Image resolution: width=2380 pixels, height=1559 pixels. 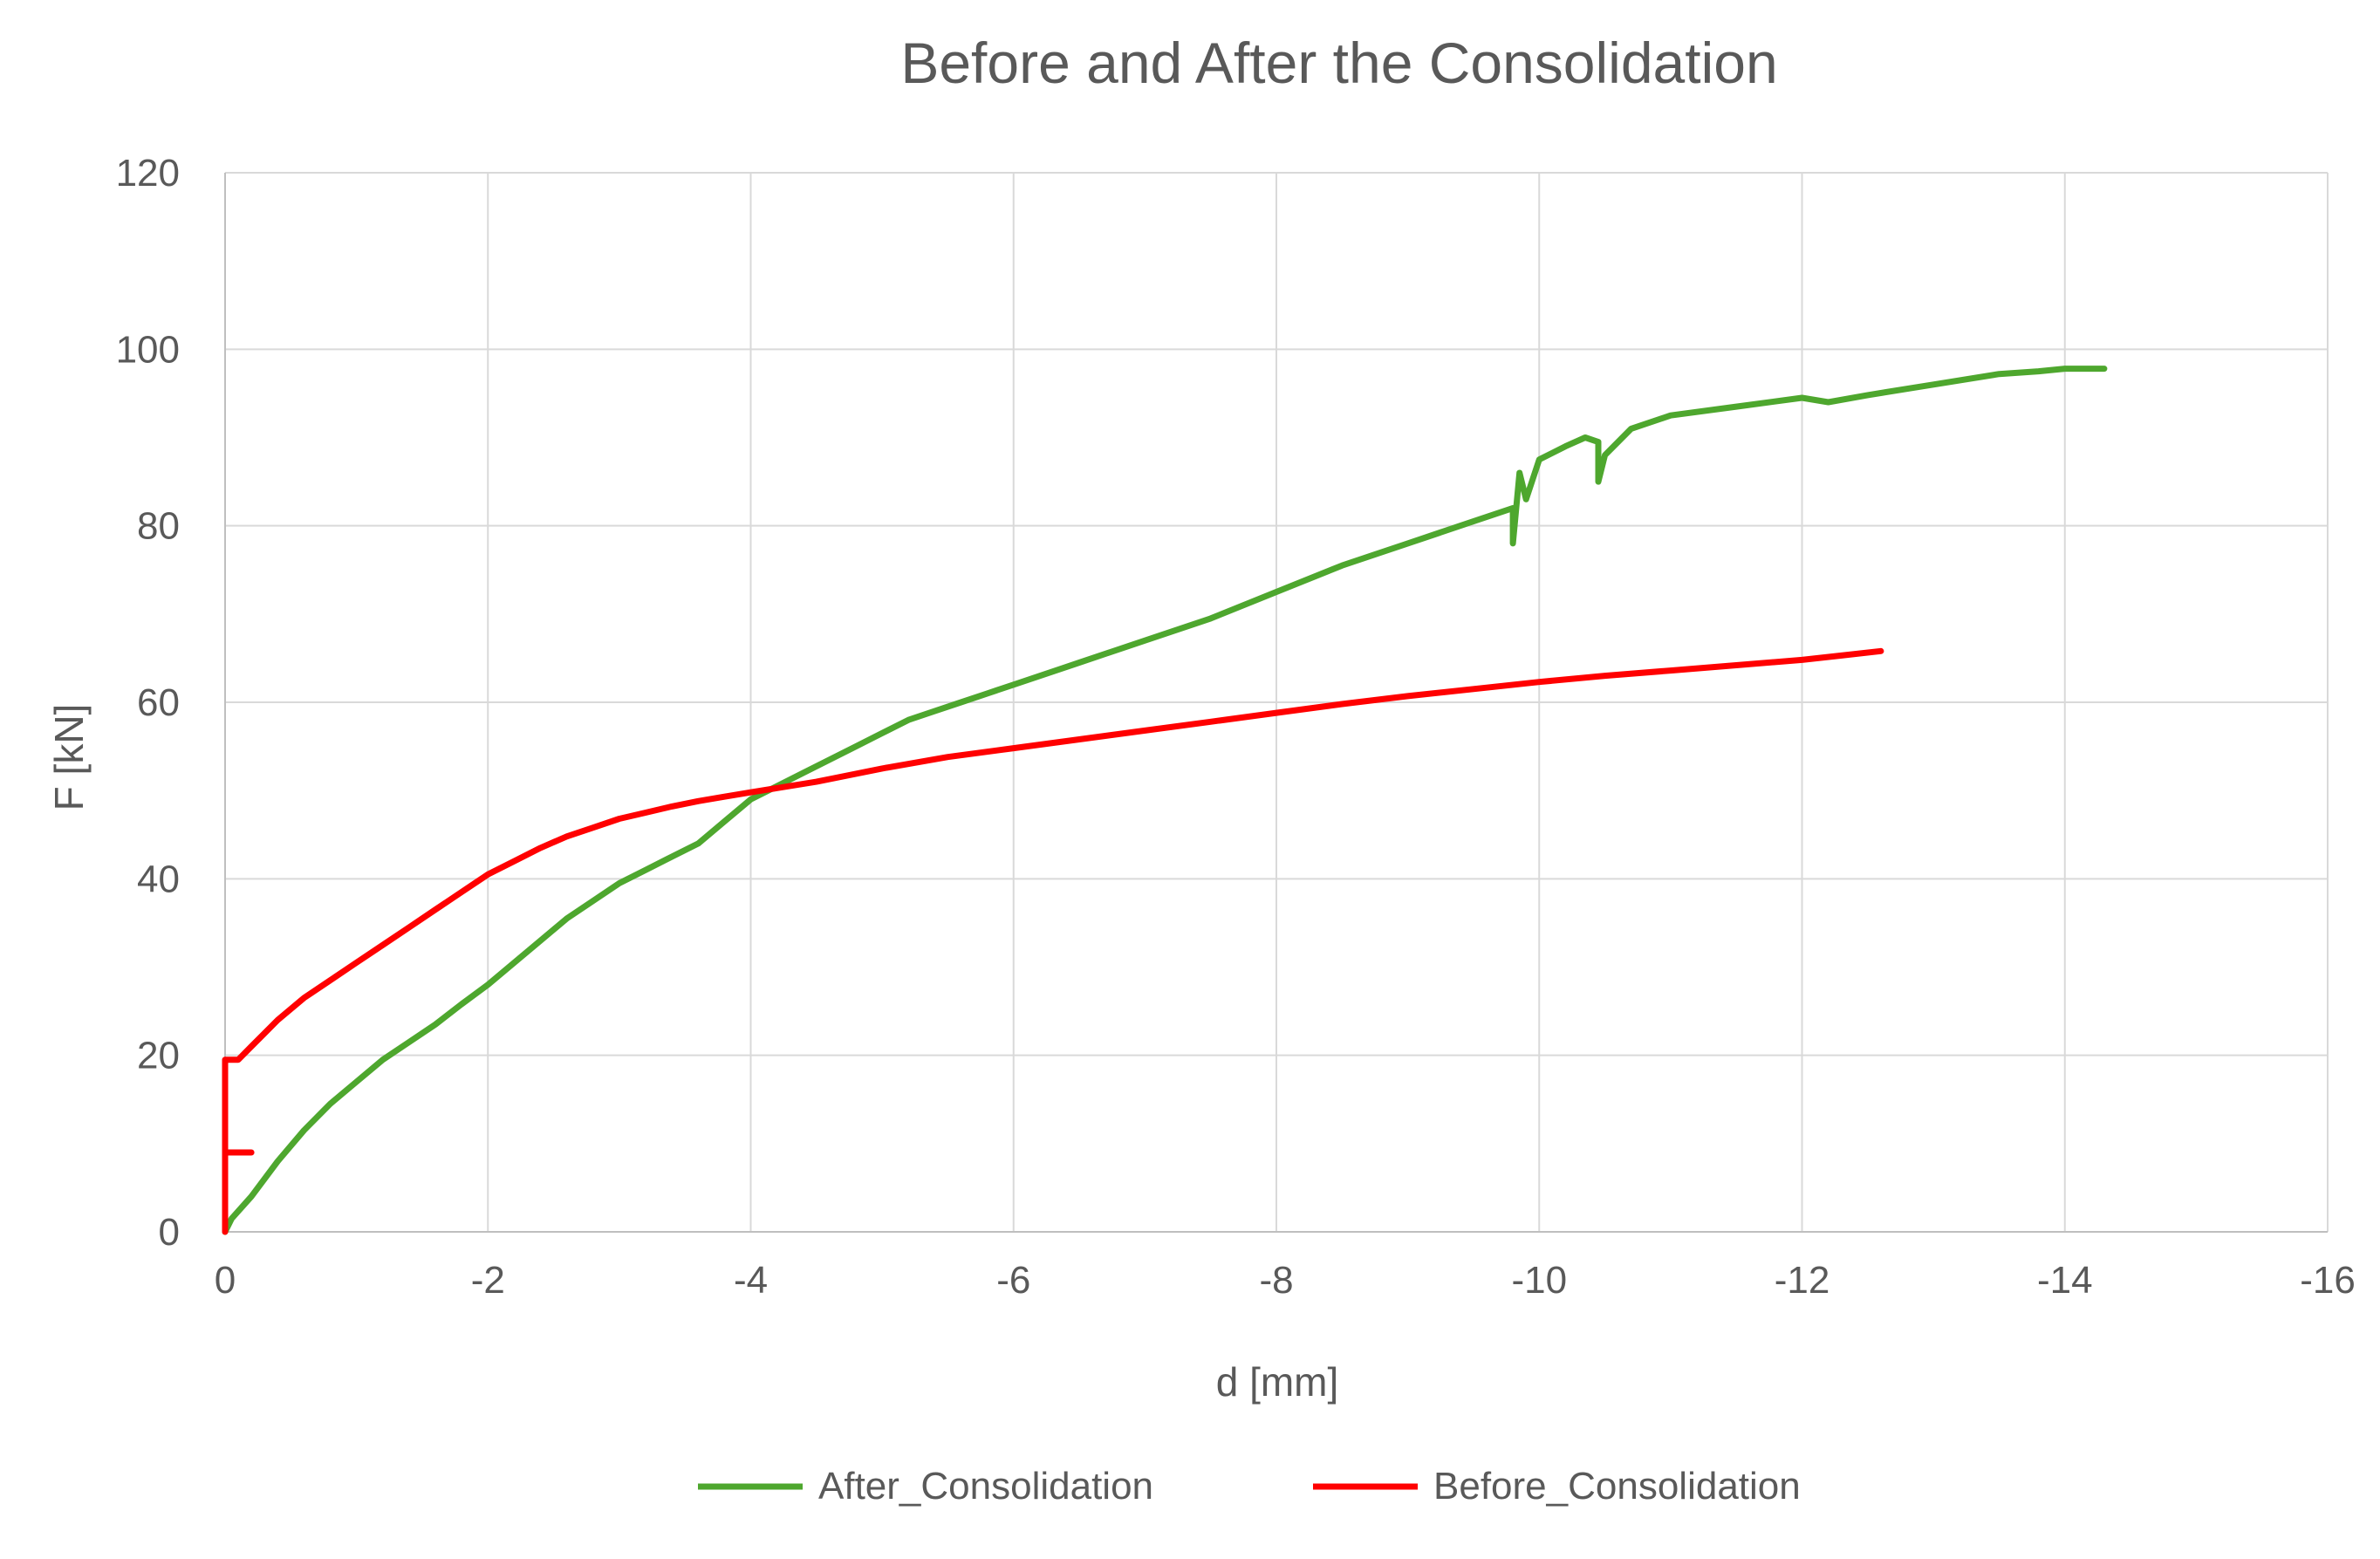 What do you see at coordinates (488, 1280) in the screenshot?
I see `x-tick-label: -2` at bounding box center [488, 1280].